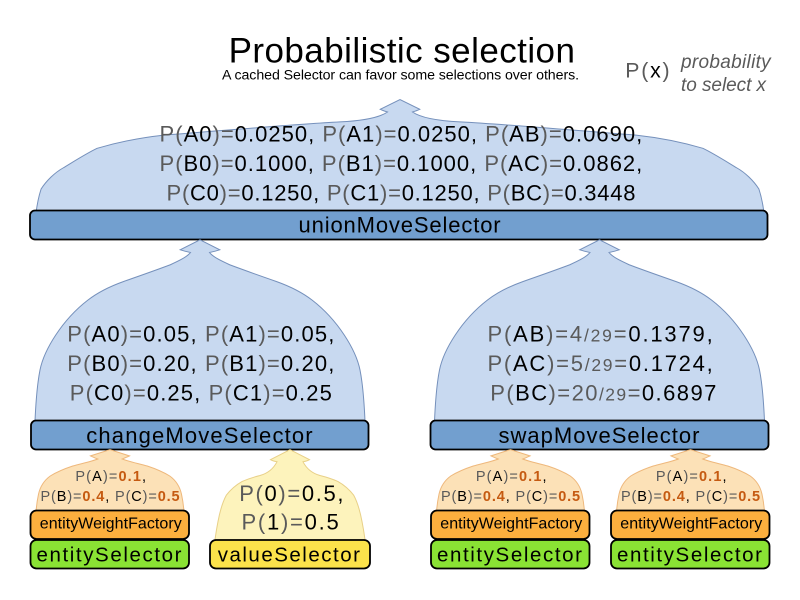 This screenshot has width=800, height=600. Describe the element at coordinates (200, 435) in the screenshot. I see `svg-text: changeMoveSelector` at that location.